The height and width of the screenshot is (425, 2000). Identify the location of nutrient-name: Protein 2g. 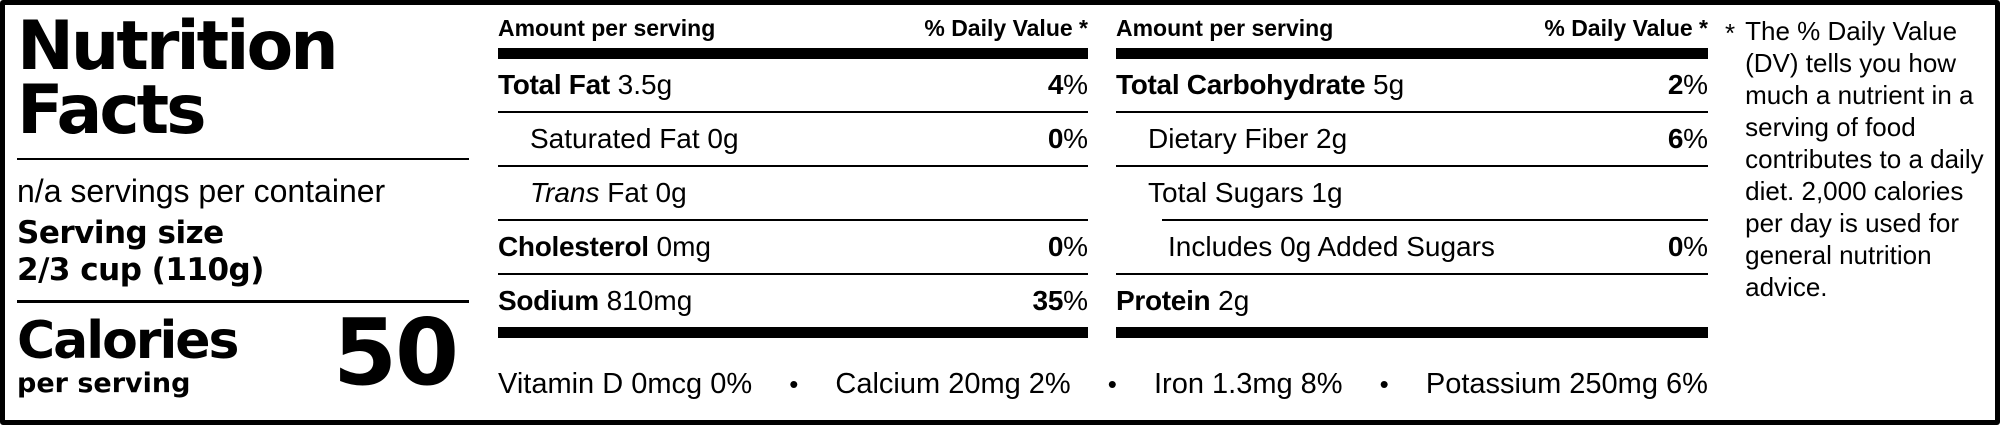
(1183, 300).